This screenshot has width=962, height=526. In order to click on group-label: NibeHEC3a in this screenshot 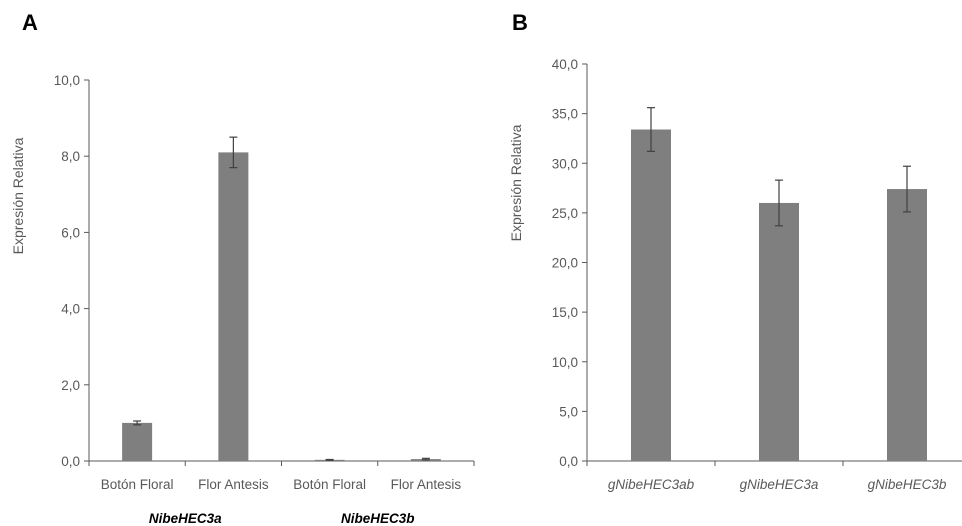, I will do `click(185, 518)`.